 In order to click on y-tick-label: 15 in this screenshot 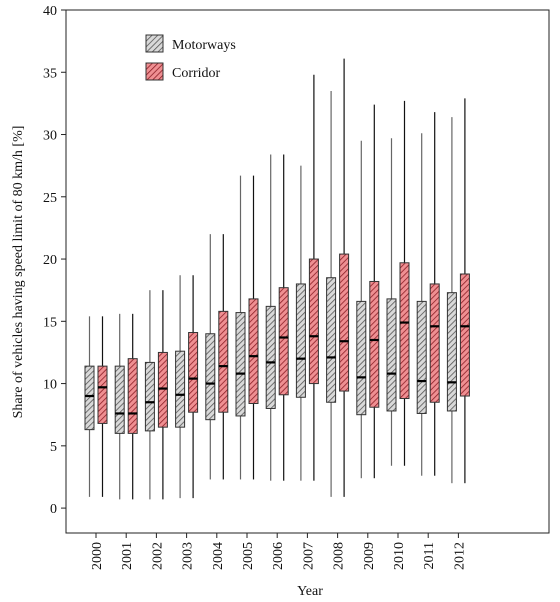, I will do `click(50, 322)`.